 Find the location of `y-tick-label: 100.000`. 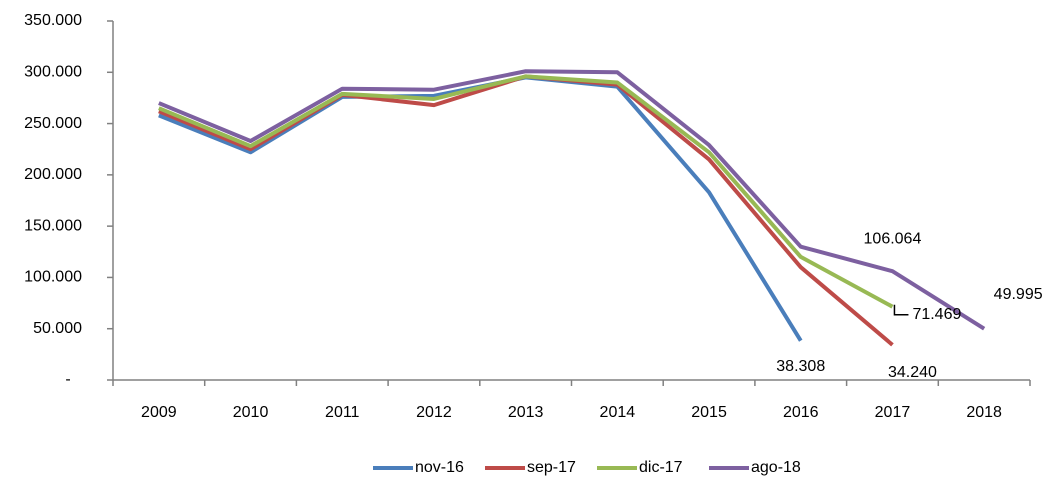

y-tick-label: 100.000 is located at coordinates (53, 277).